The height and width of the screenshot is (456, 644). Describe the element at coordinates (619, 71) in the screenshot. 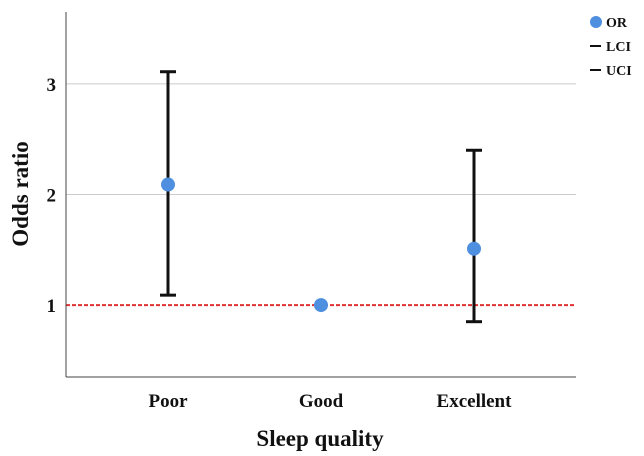

I see `legend-uci-label: UCI` at that location.